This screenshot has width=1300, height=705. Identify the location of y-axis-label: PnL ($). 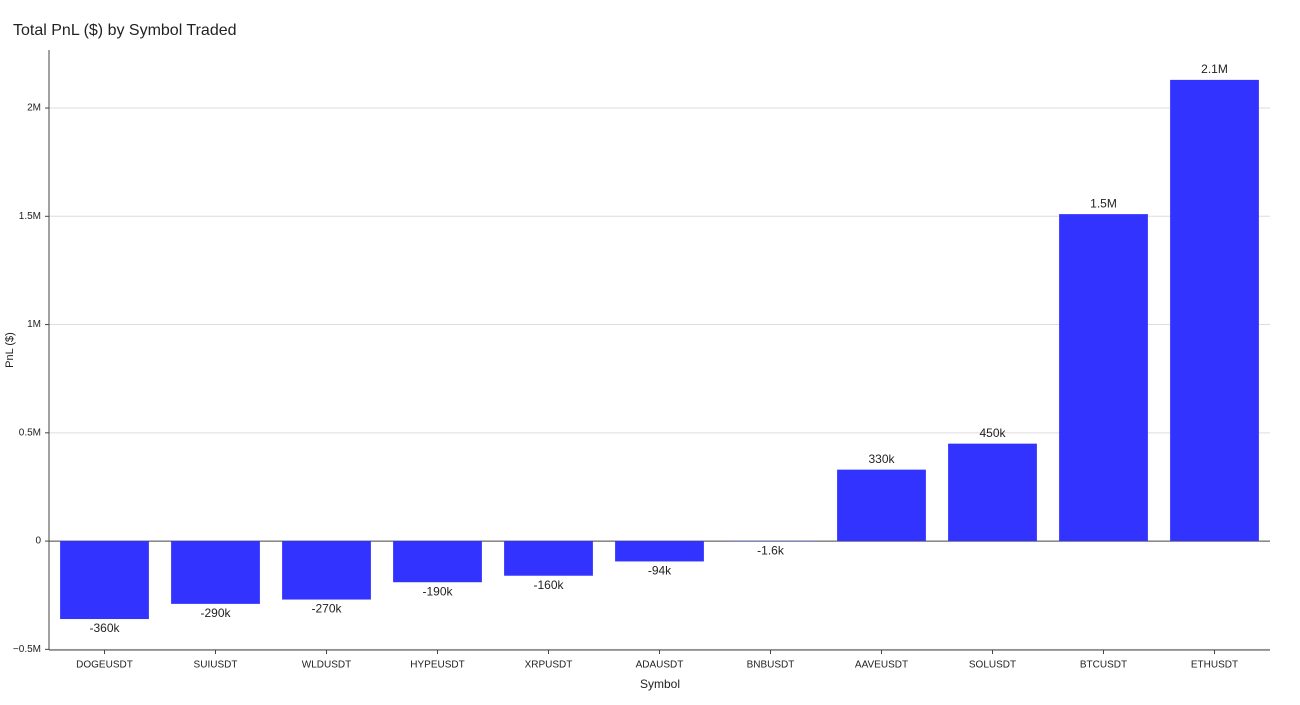
(10, 350).